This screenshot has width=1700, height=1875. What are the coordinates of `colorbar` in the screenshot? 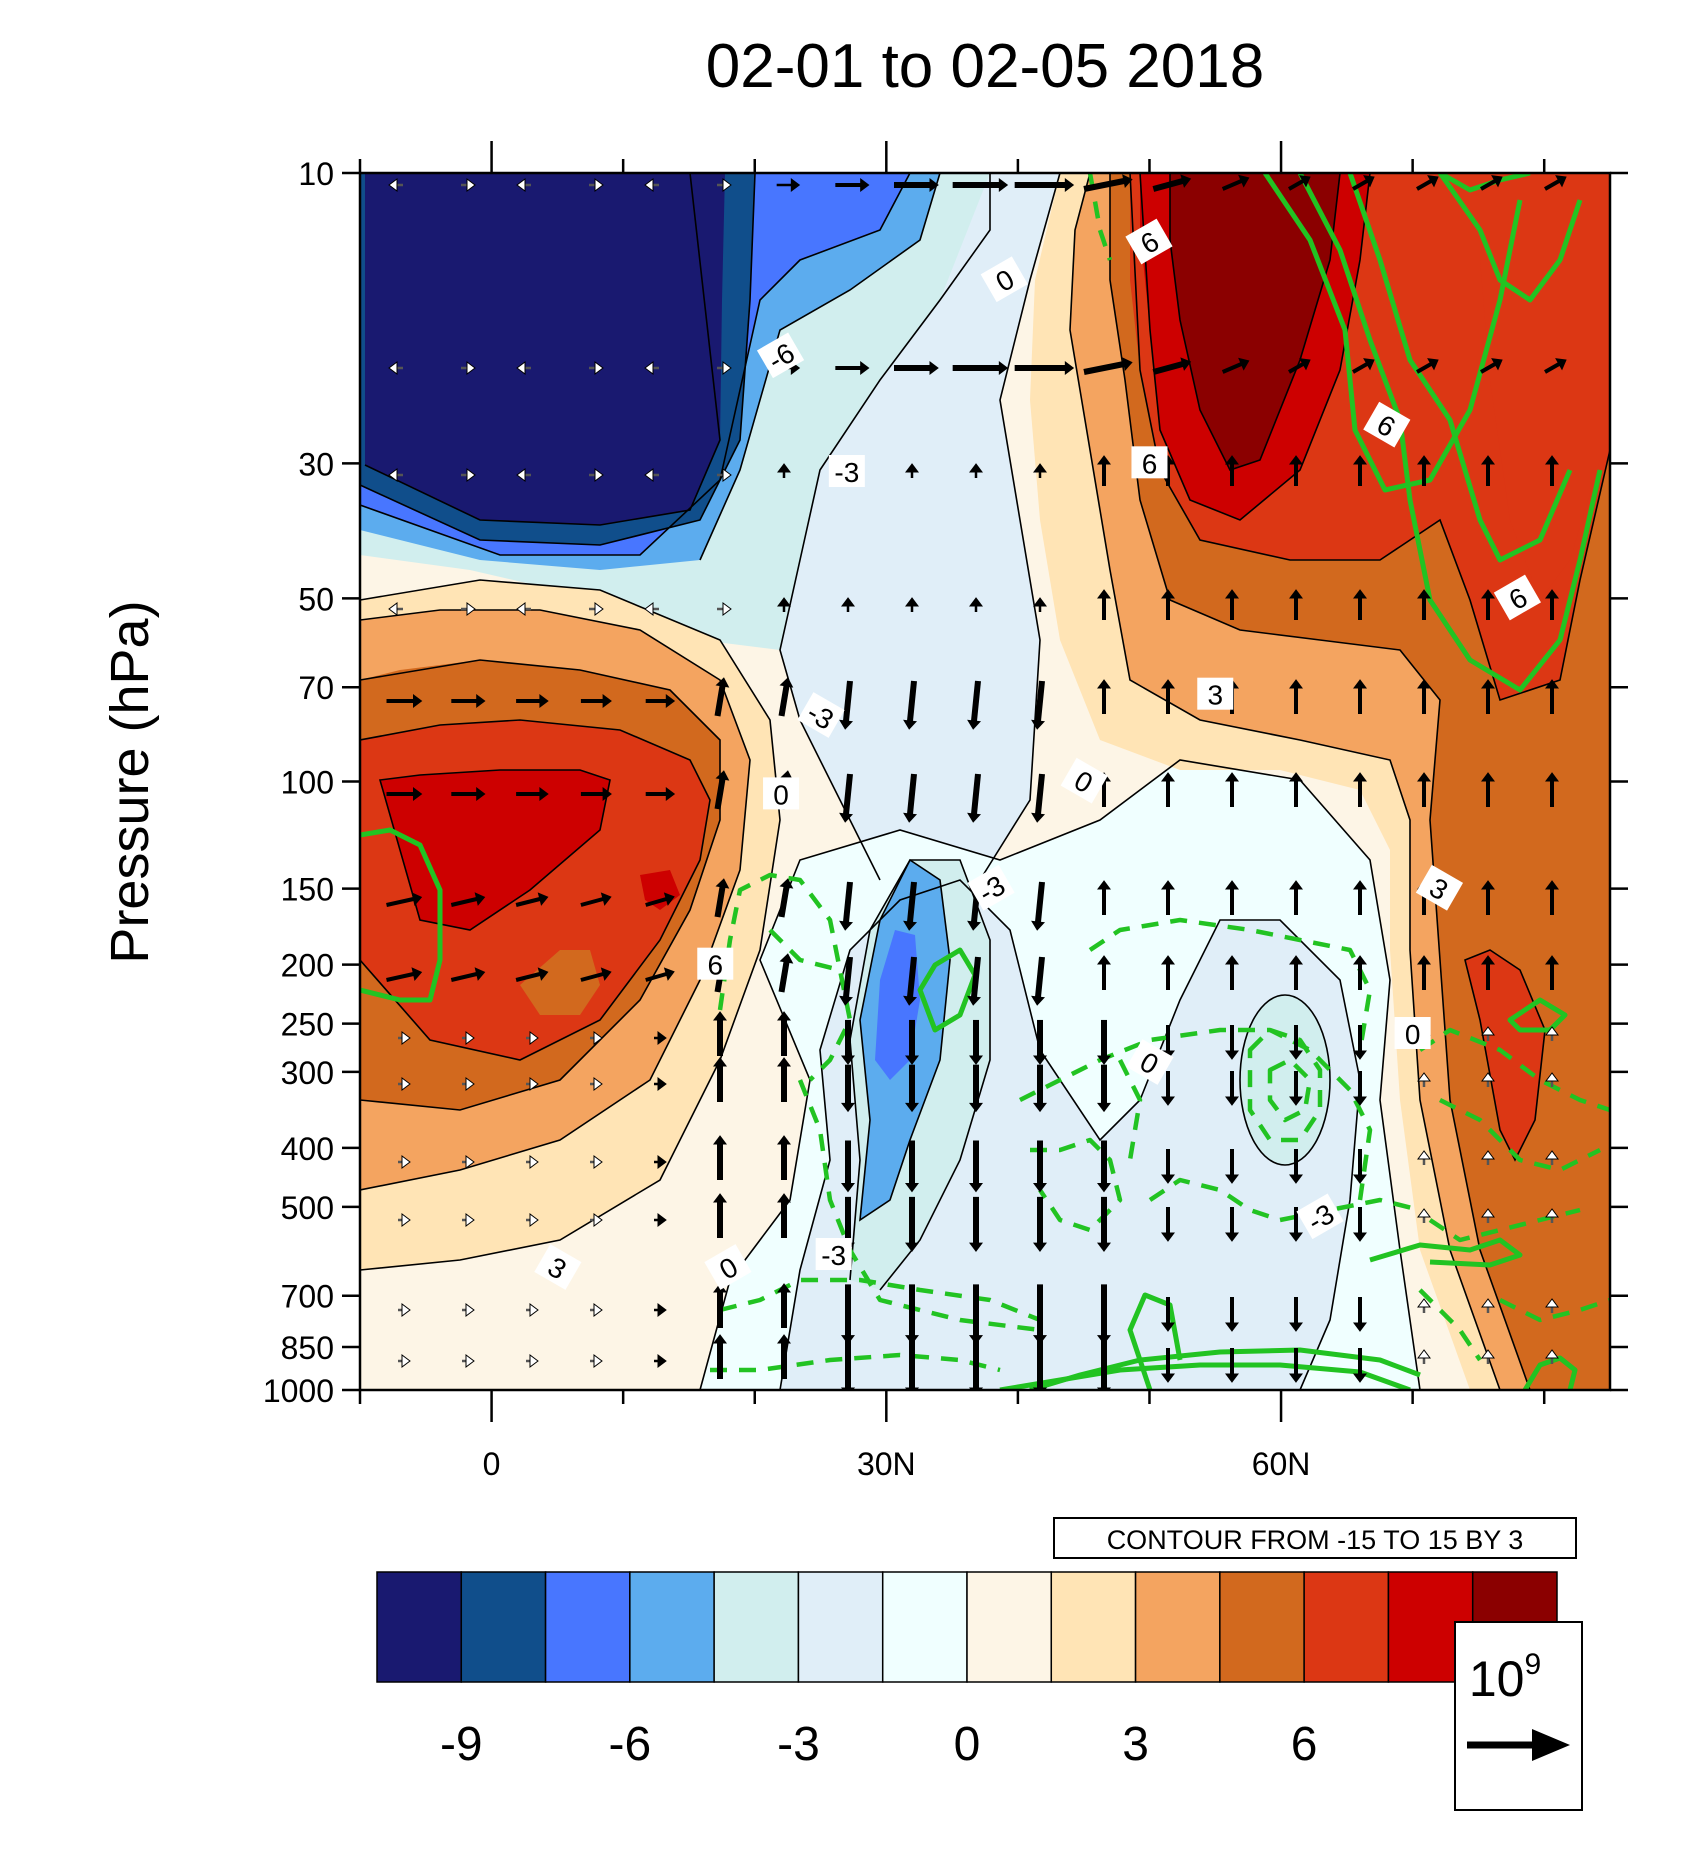 It's located at (967, 1627).